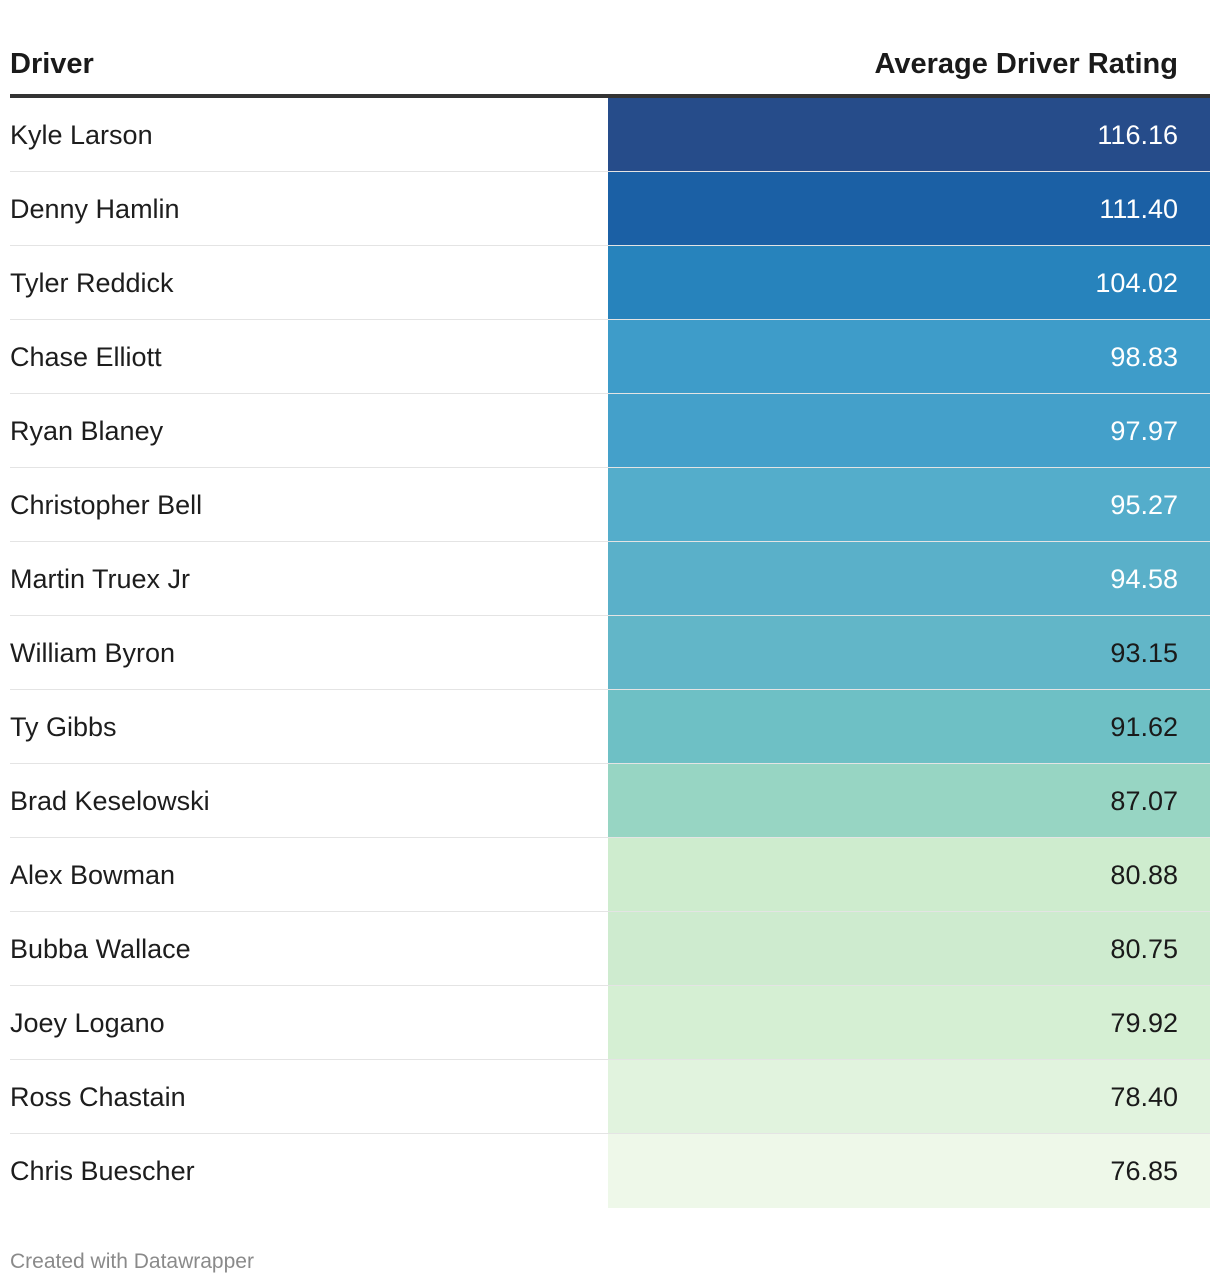  Describe the element at coordinates (909, 283) in the screenshot. I see `rating-value-cell: 104.02` at that location.